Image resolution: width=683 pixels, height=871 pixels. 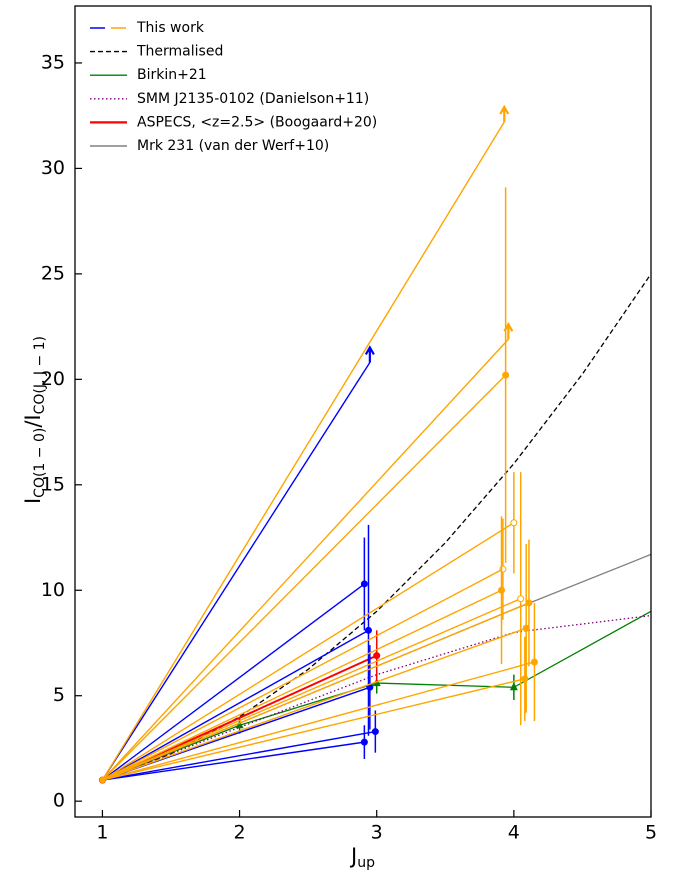 I want to click on y-label-main: I, so click(x=33, y=501).